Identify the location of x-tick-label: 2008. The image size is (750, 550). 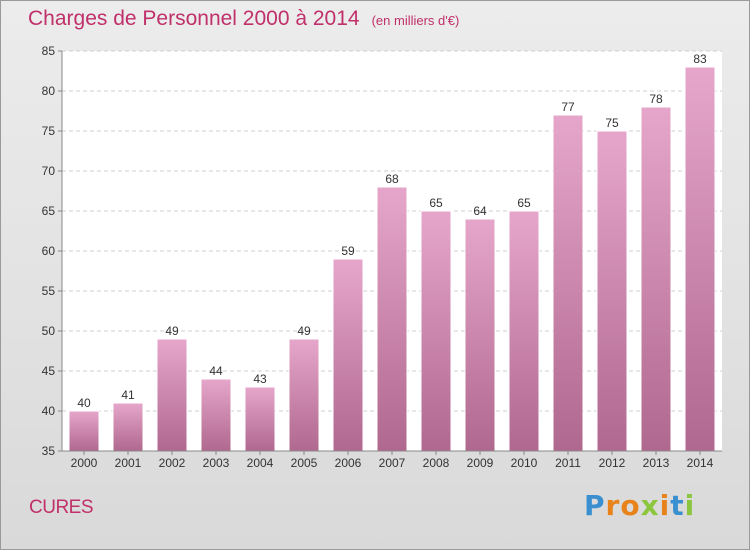
(436, 463).